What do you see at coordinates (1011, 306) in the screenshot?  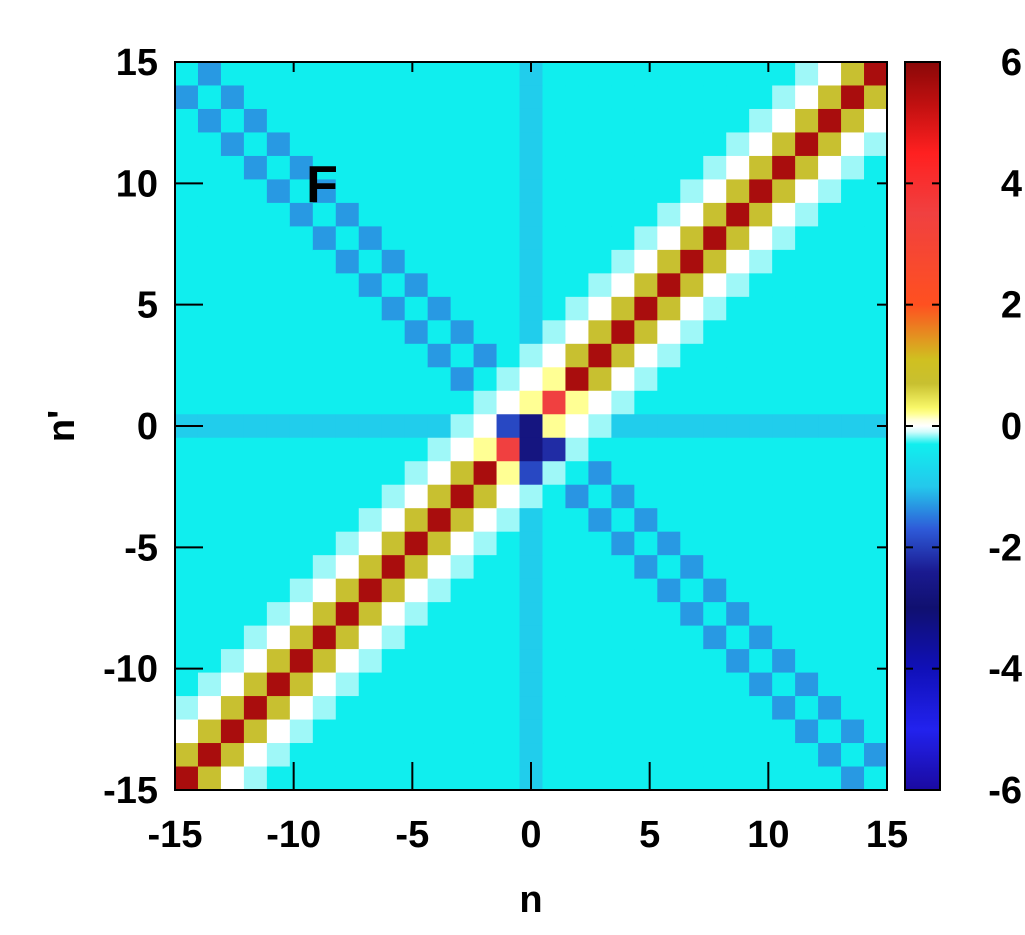 I see `colorbar-tick-label: 2` at bounding box center [1011, 306].